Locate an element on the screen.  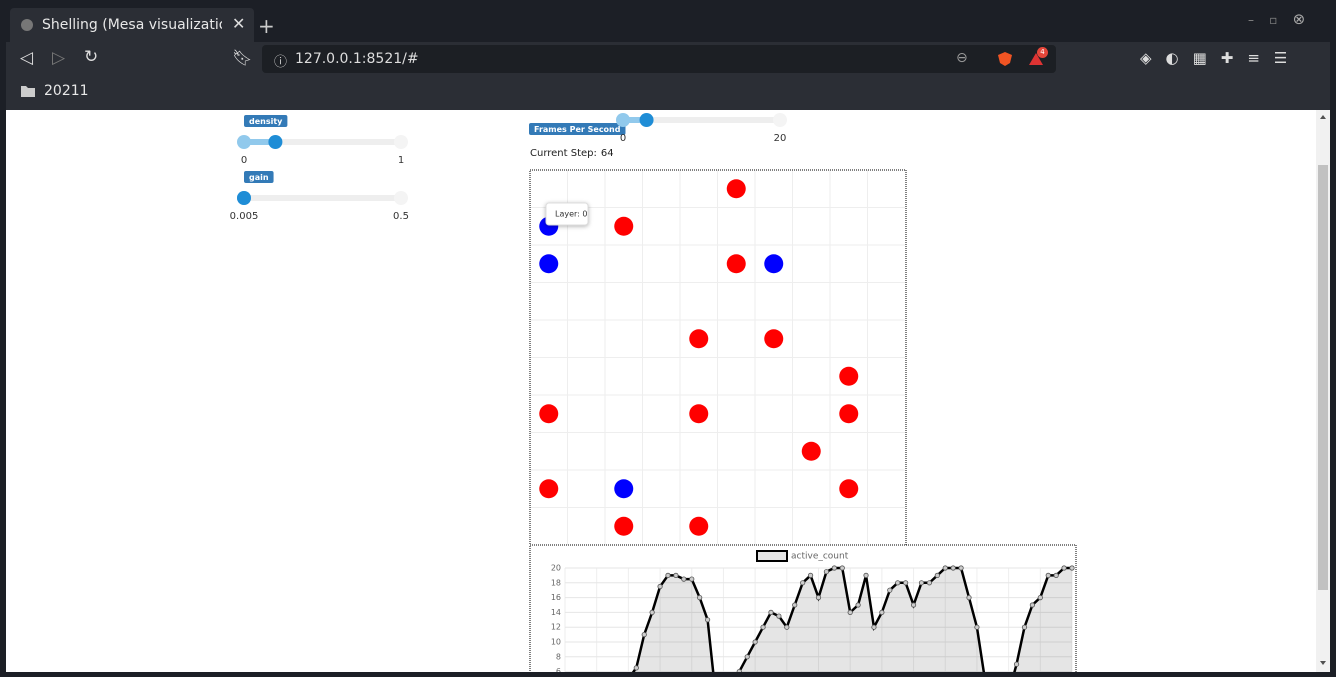
slider-label: Frames Per Second is located at coordinates (577, 129).